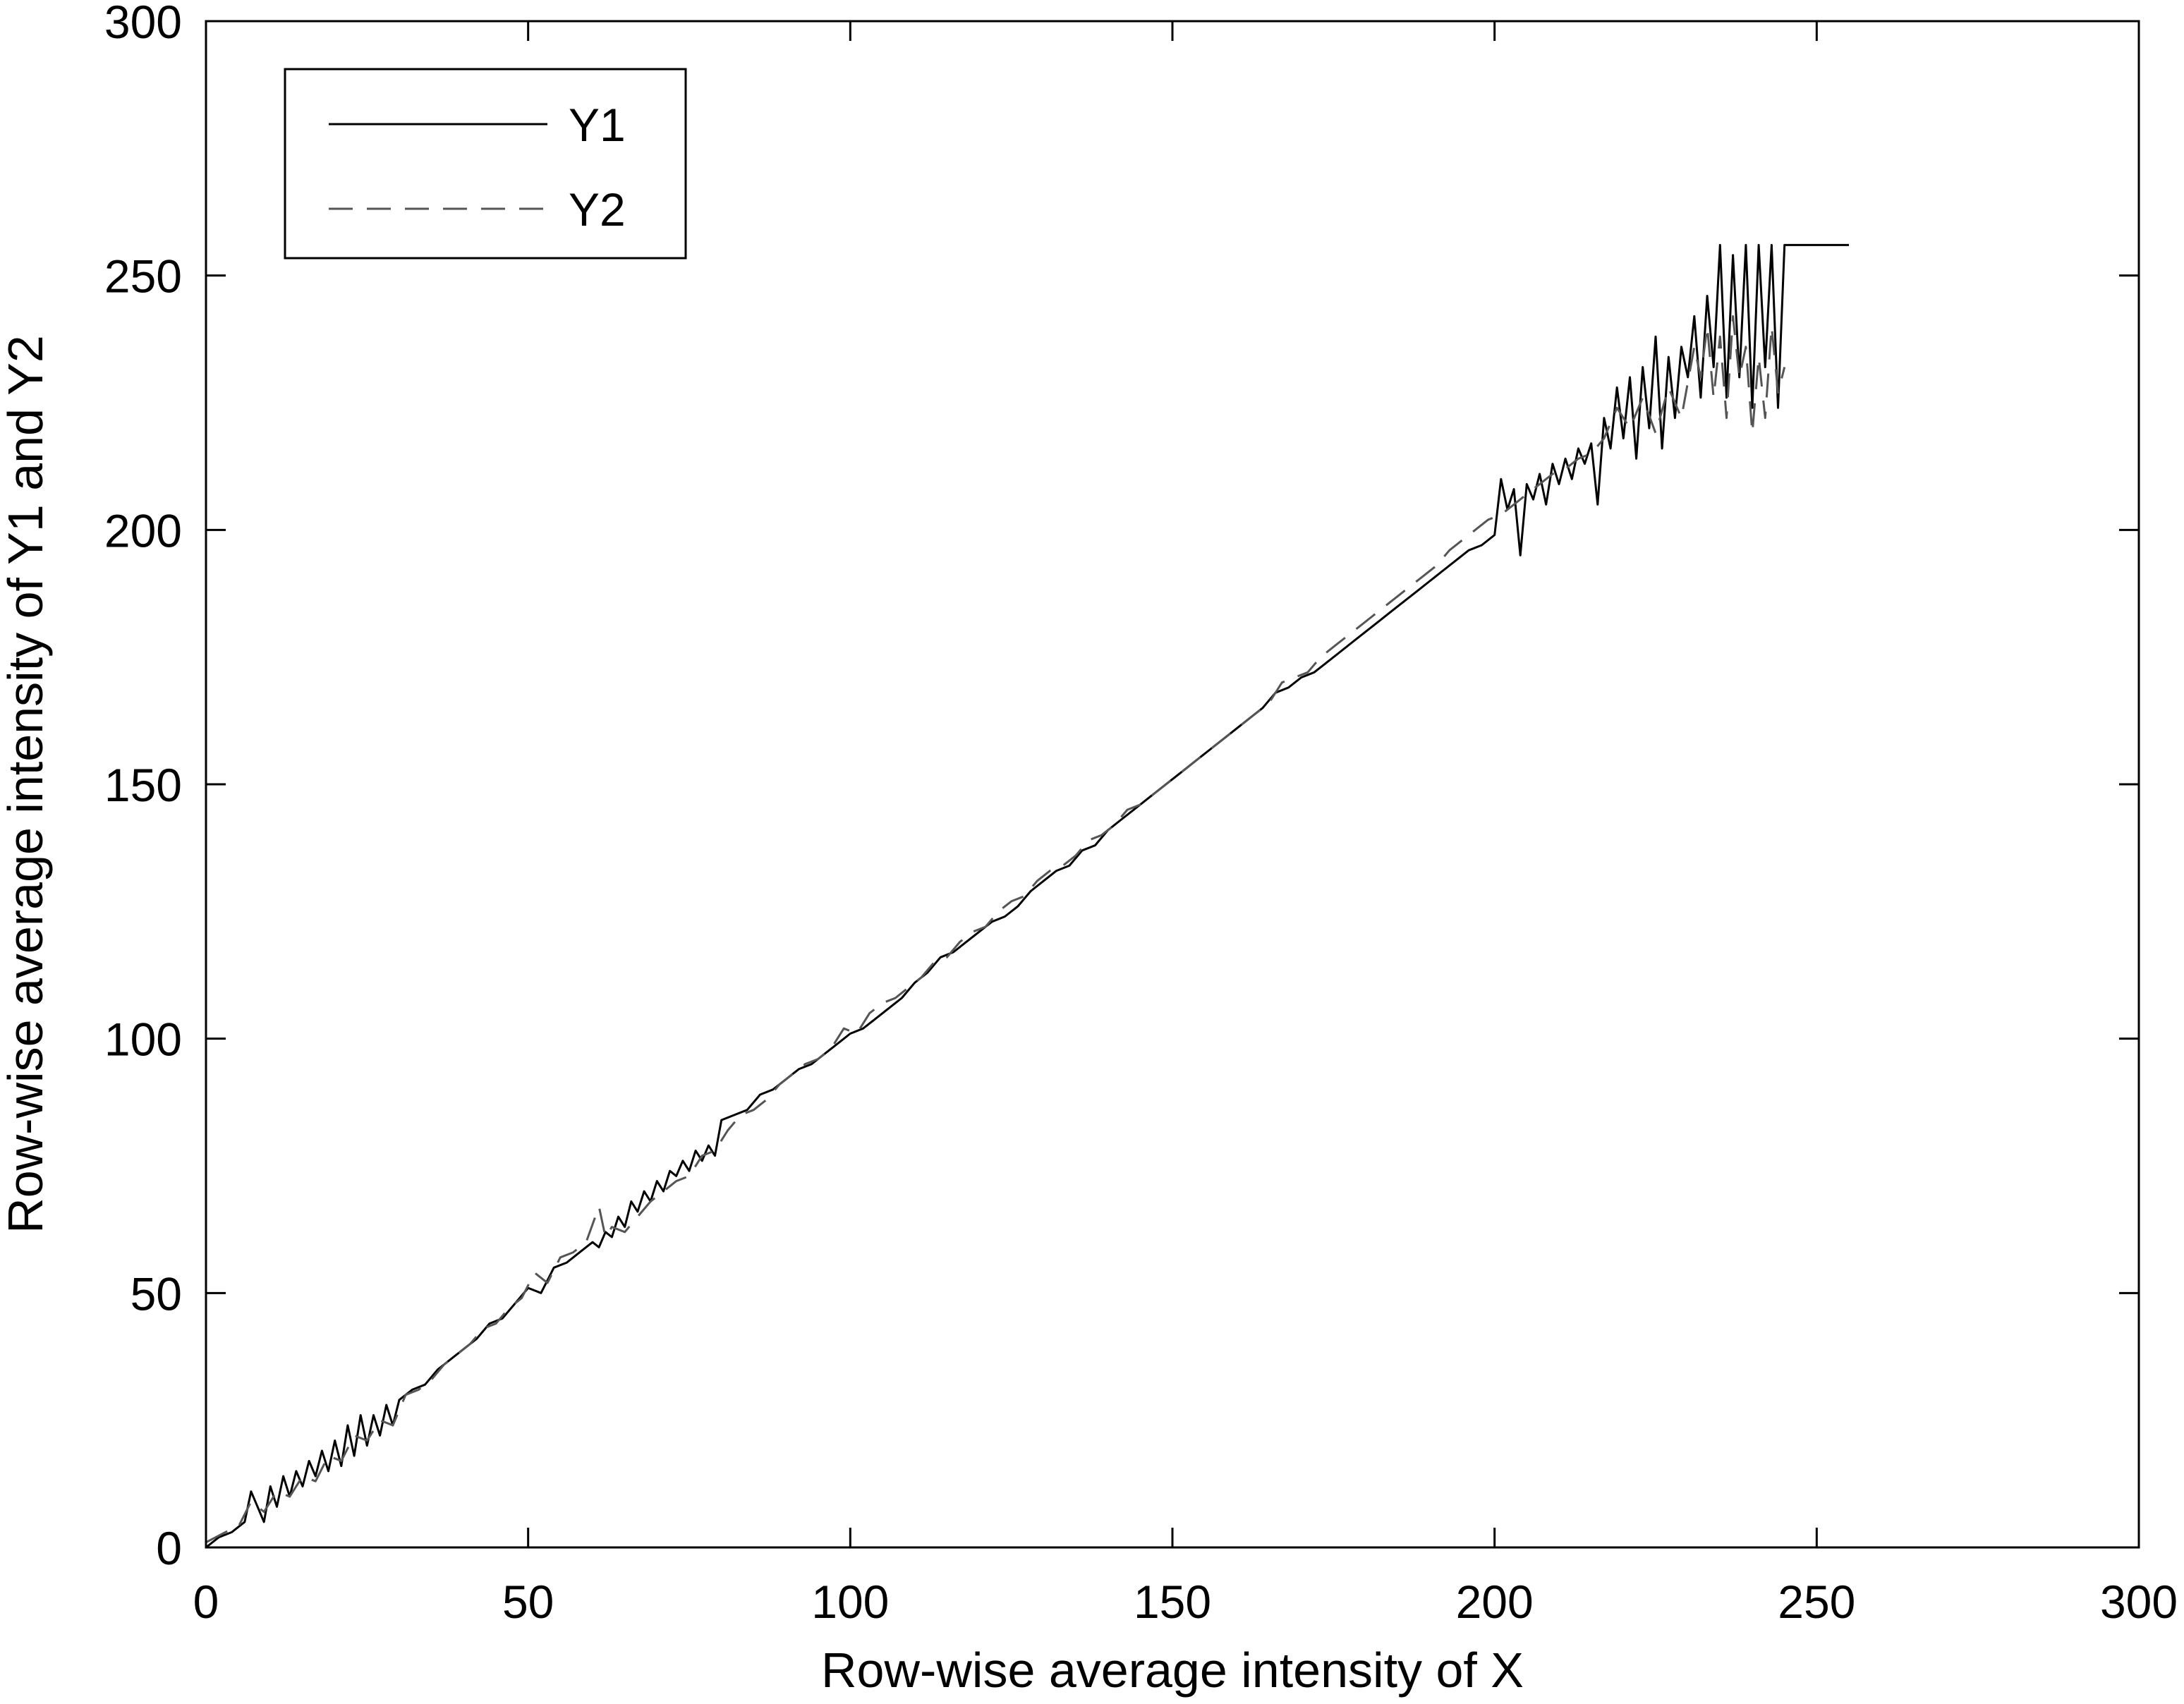 This screenshot has width=2184, height=1704. Describe the element at coordinates (156, 1294) in the screenshot. I see `y-tick-label: 50` at that location.